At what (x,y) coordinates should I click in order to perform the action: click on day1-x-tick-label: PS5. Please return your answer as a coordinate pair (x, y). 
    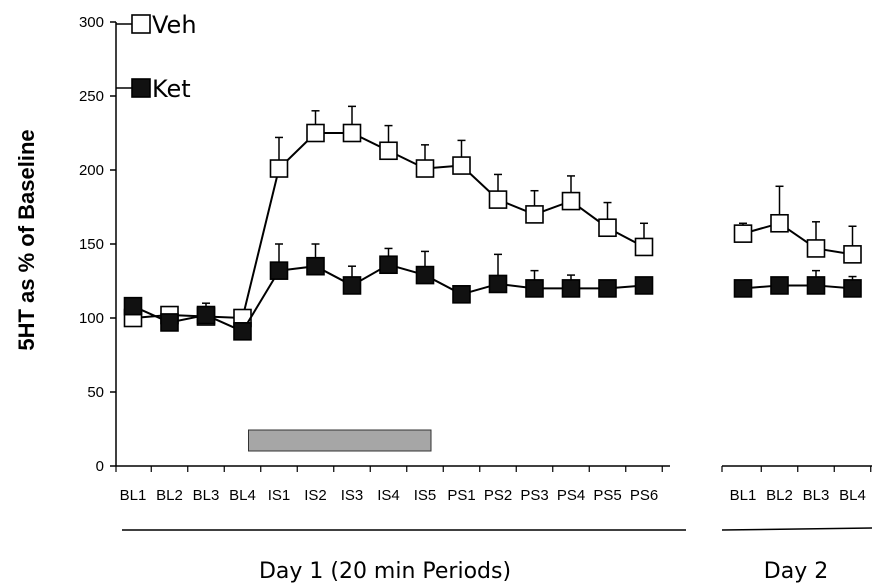
    Looking at the image, I should click on (607, 495).